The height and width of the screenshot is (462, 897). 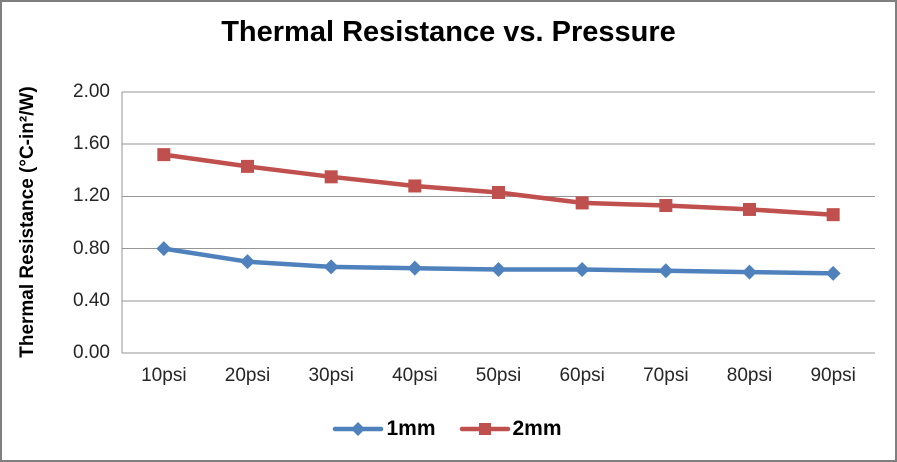 What do you see at coordinates (76, 222) in the screenshot?
I see `y-axis-tick-labels: 0.00 0.40 0.80 1.20 1.60 2.00` at bounding box center [76, 222].